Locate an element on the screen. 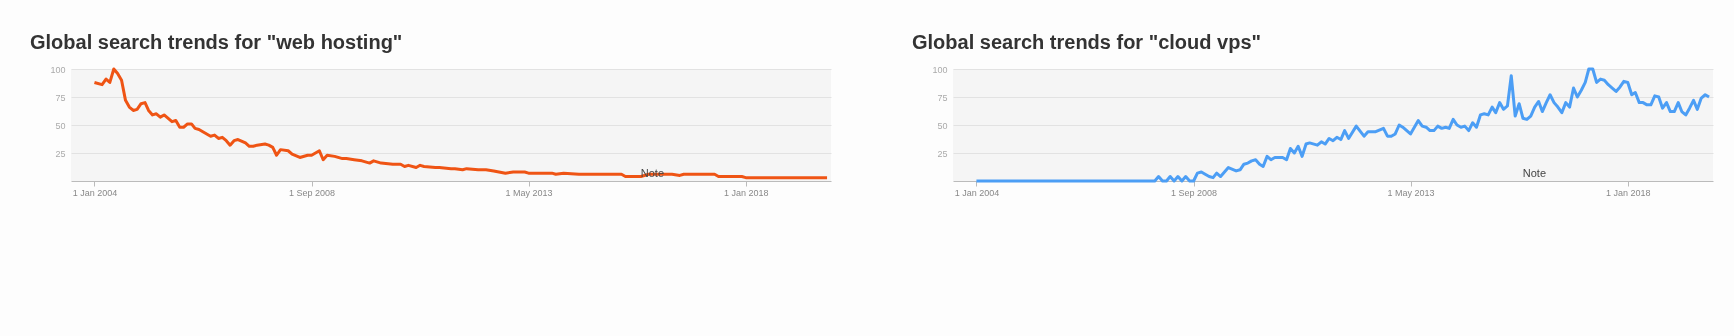 The width and height of the screenshot is (1734, 336). annotation: Note is located at coordinates (1534, 173).